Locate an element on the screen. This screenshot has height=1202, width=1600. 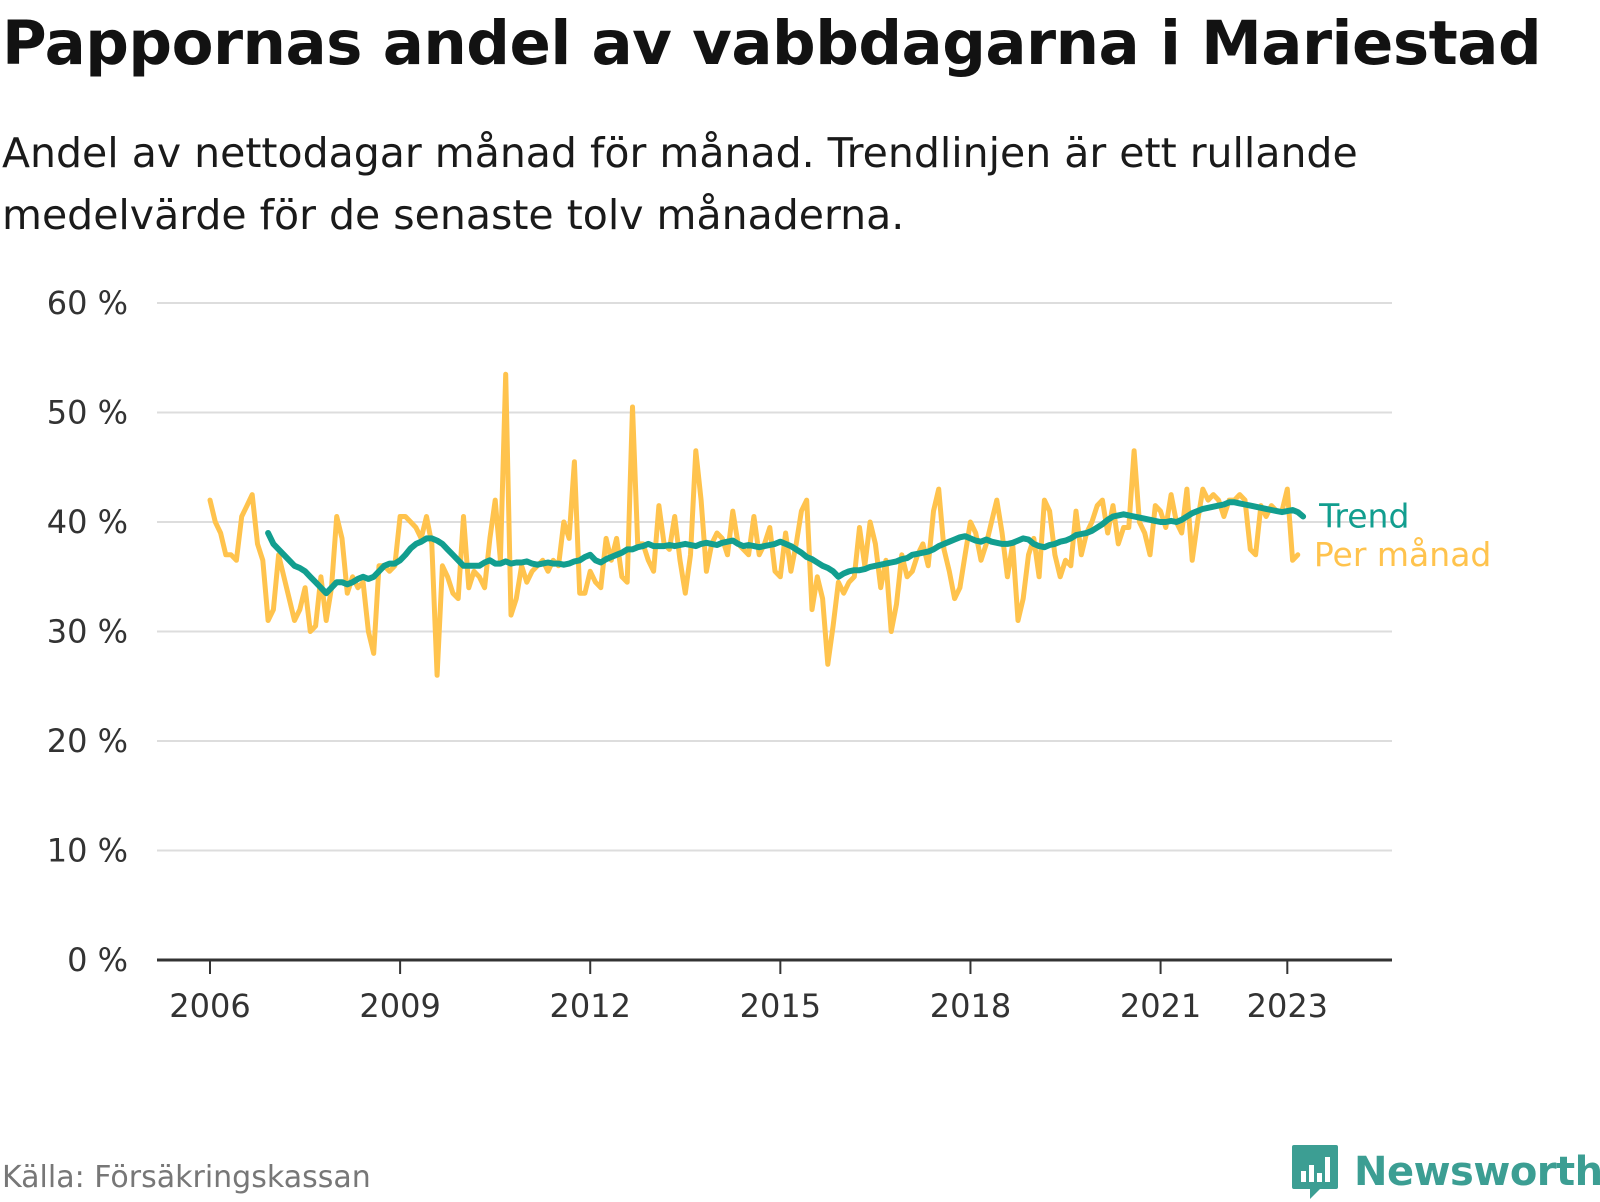
x-axis-tick-labels: 2006 2009 2012 2015 2018 2021 2023 is located at coordinates (748, 1006).